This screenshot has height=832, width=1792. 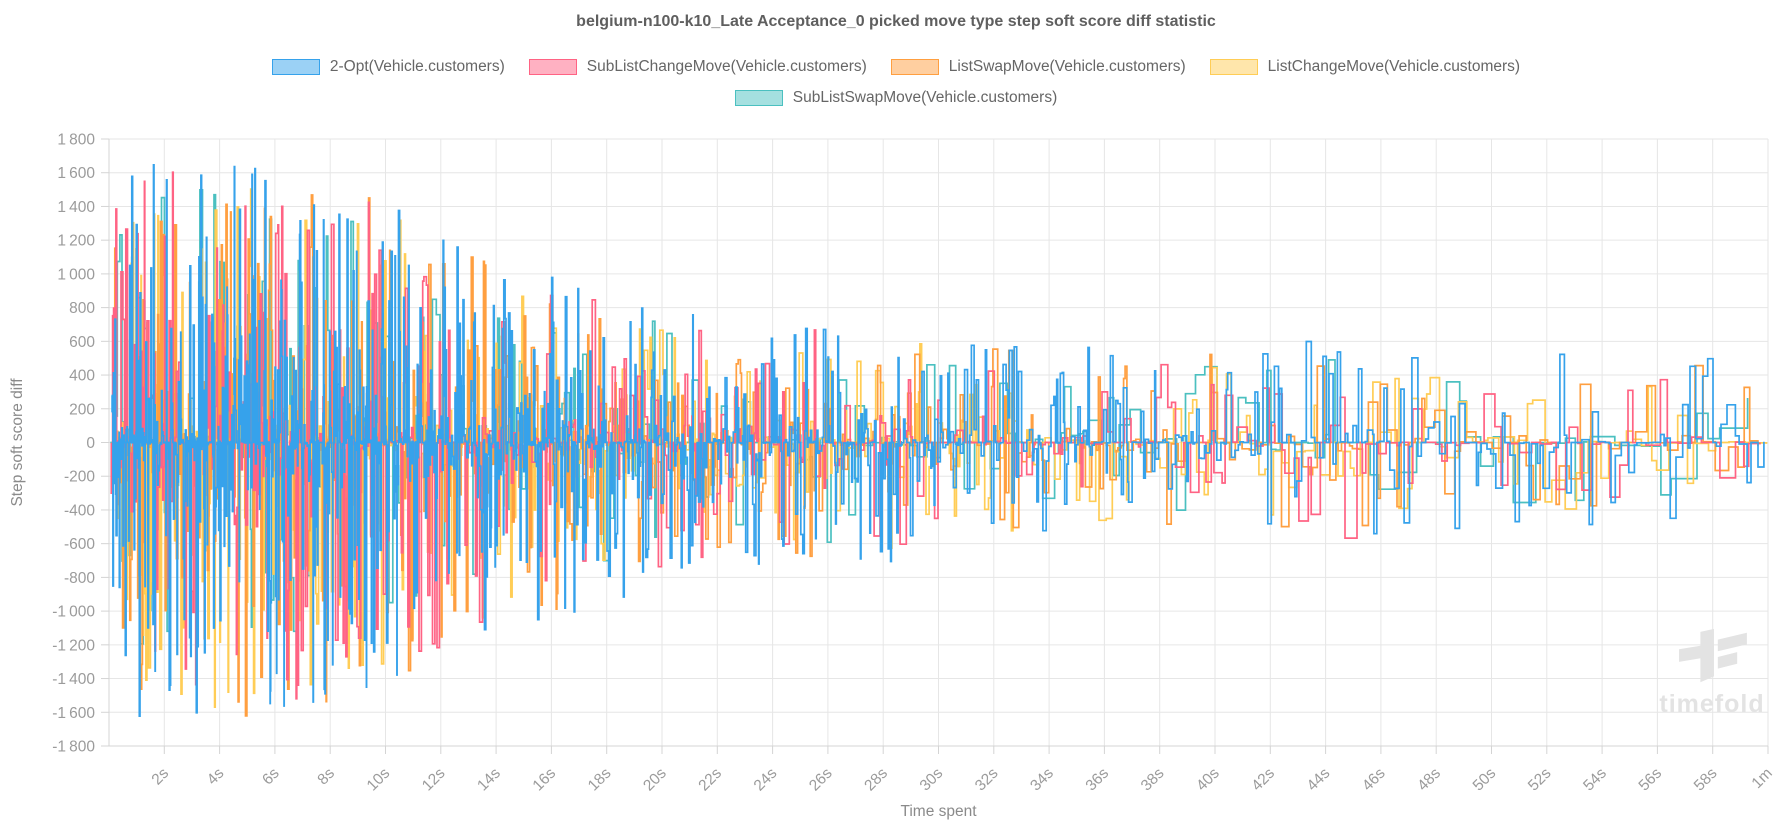 I want to click on y-tick-label: -200, so click(x=79, y=477).